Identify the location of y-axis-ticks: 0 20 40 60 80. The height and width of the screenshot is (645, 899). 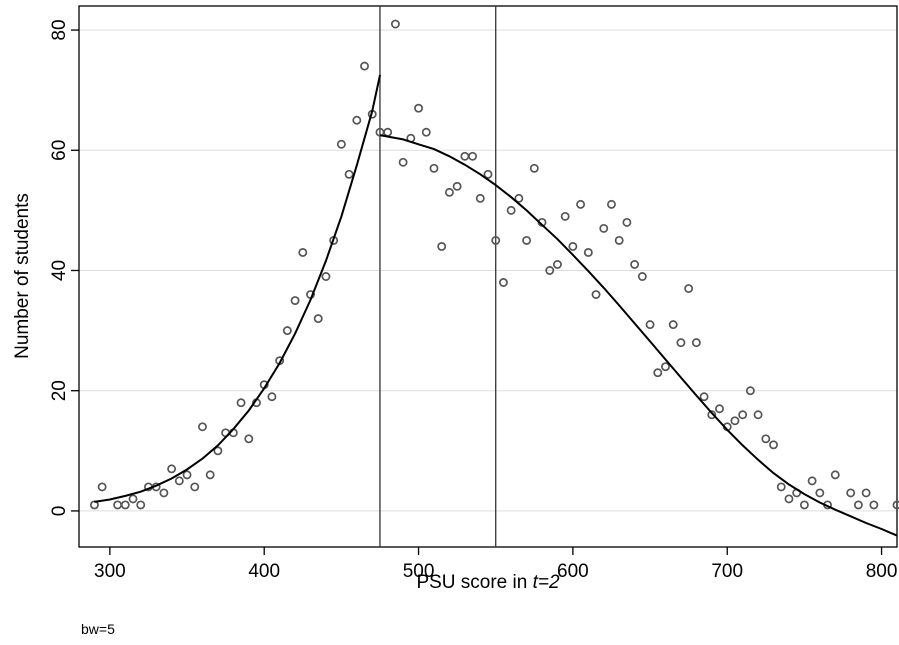
(64, 267).